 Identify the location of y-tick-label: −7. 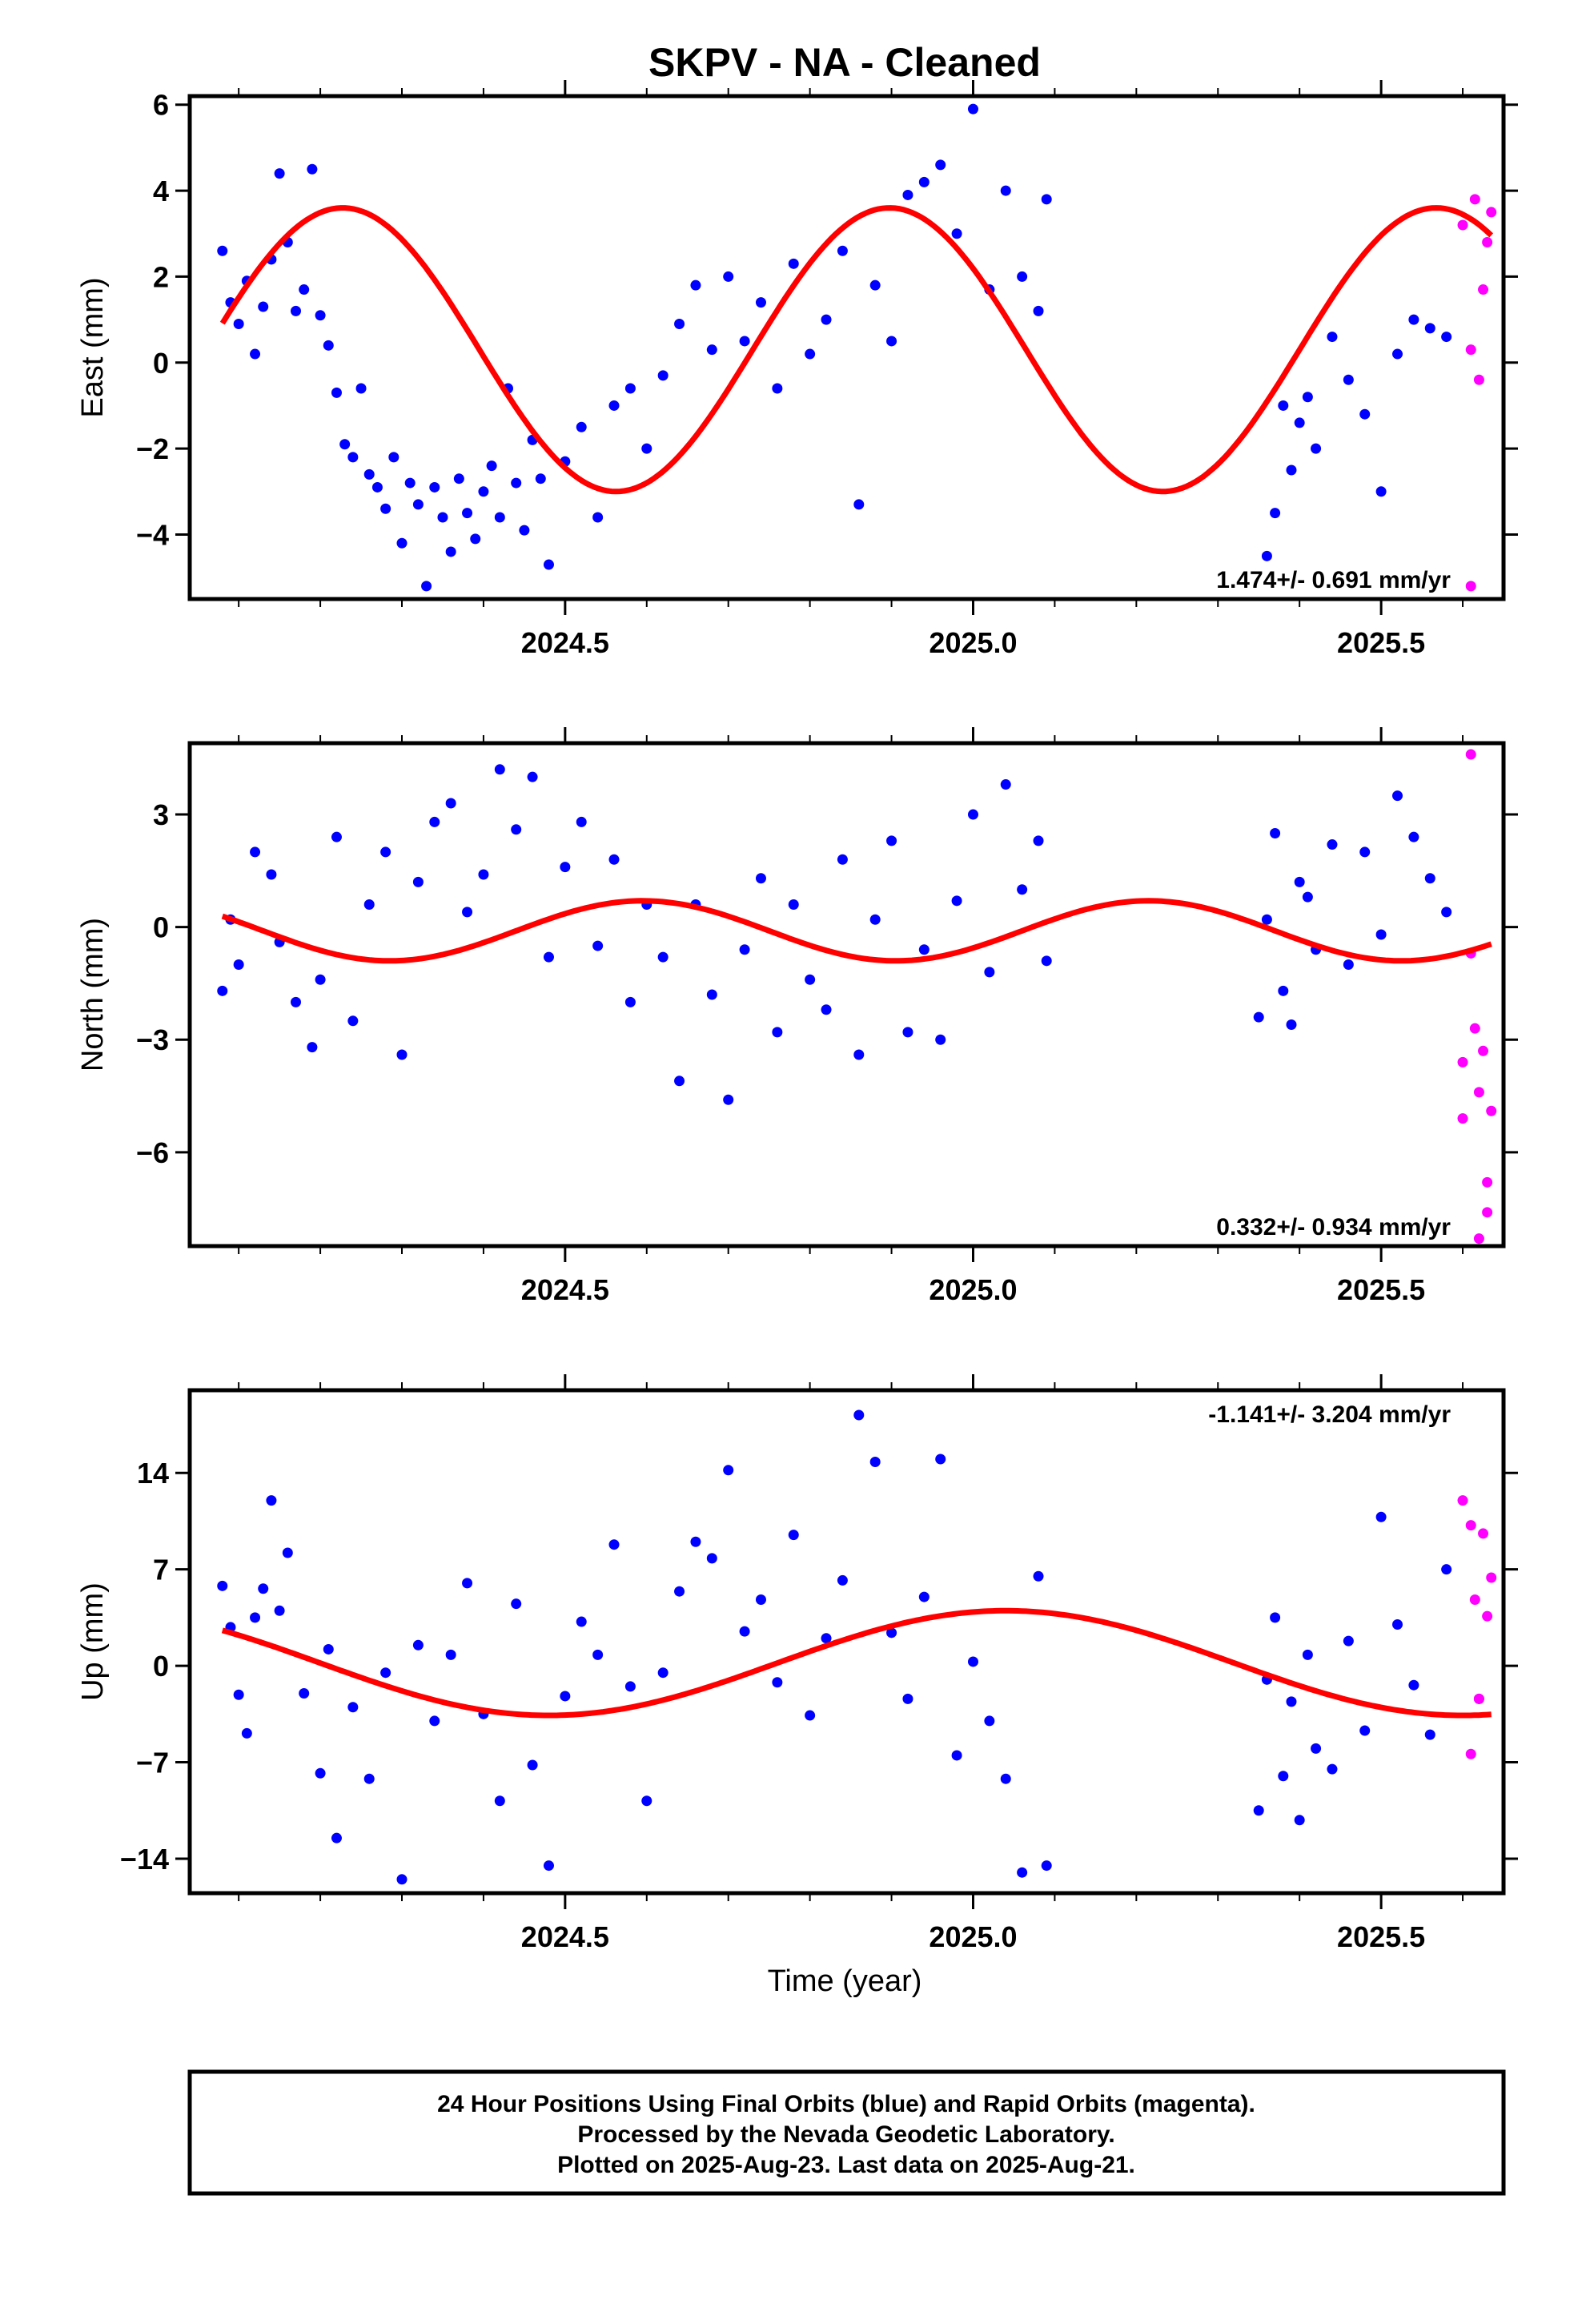
(152, 1763).